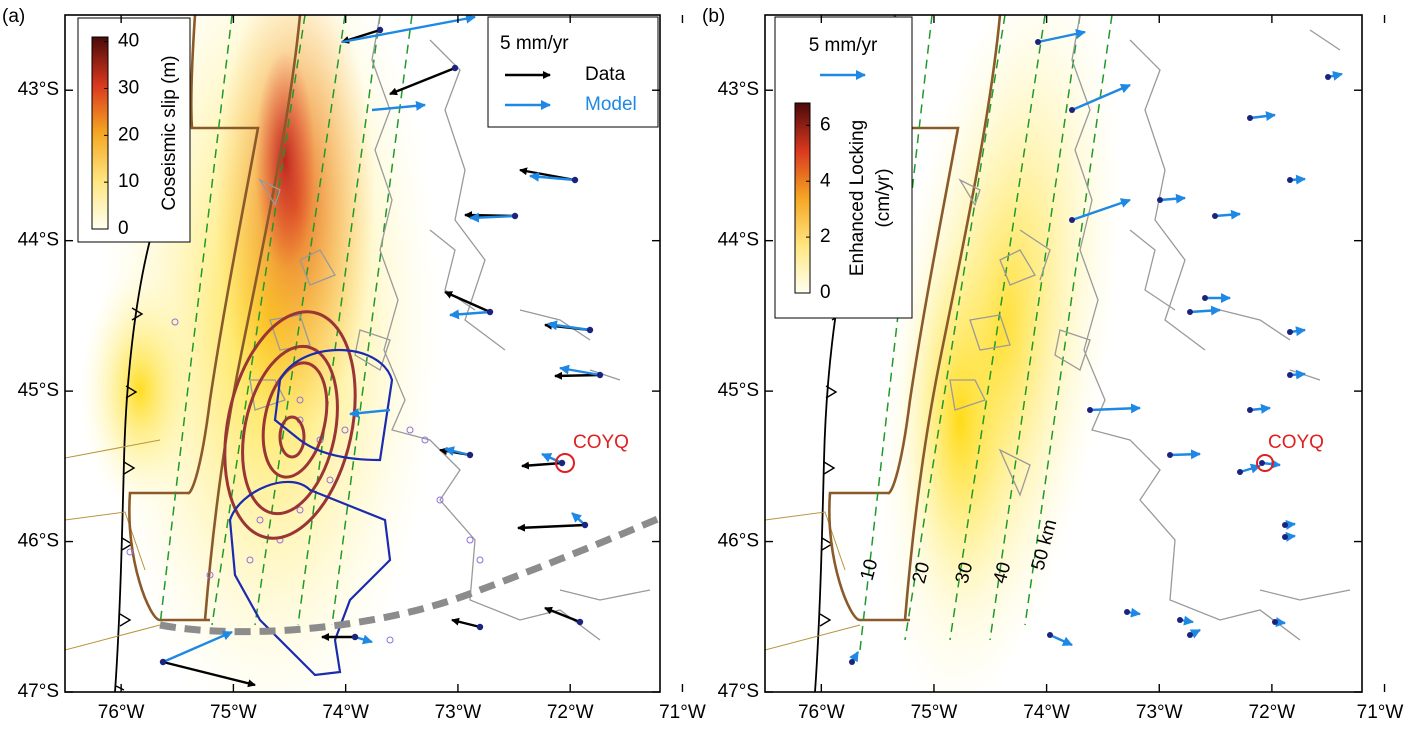 Image resolution: width=1406 pixels, height=729 pixels. I want to click on plate-boundary, so click(409, 575).